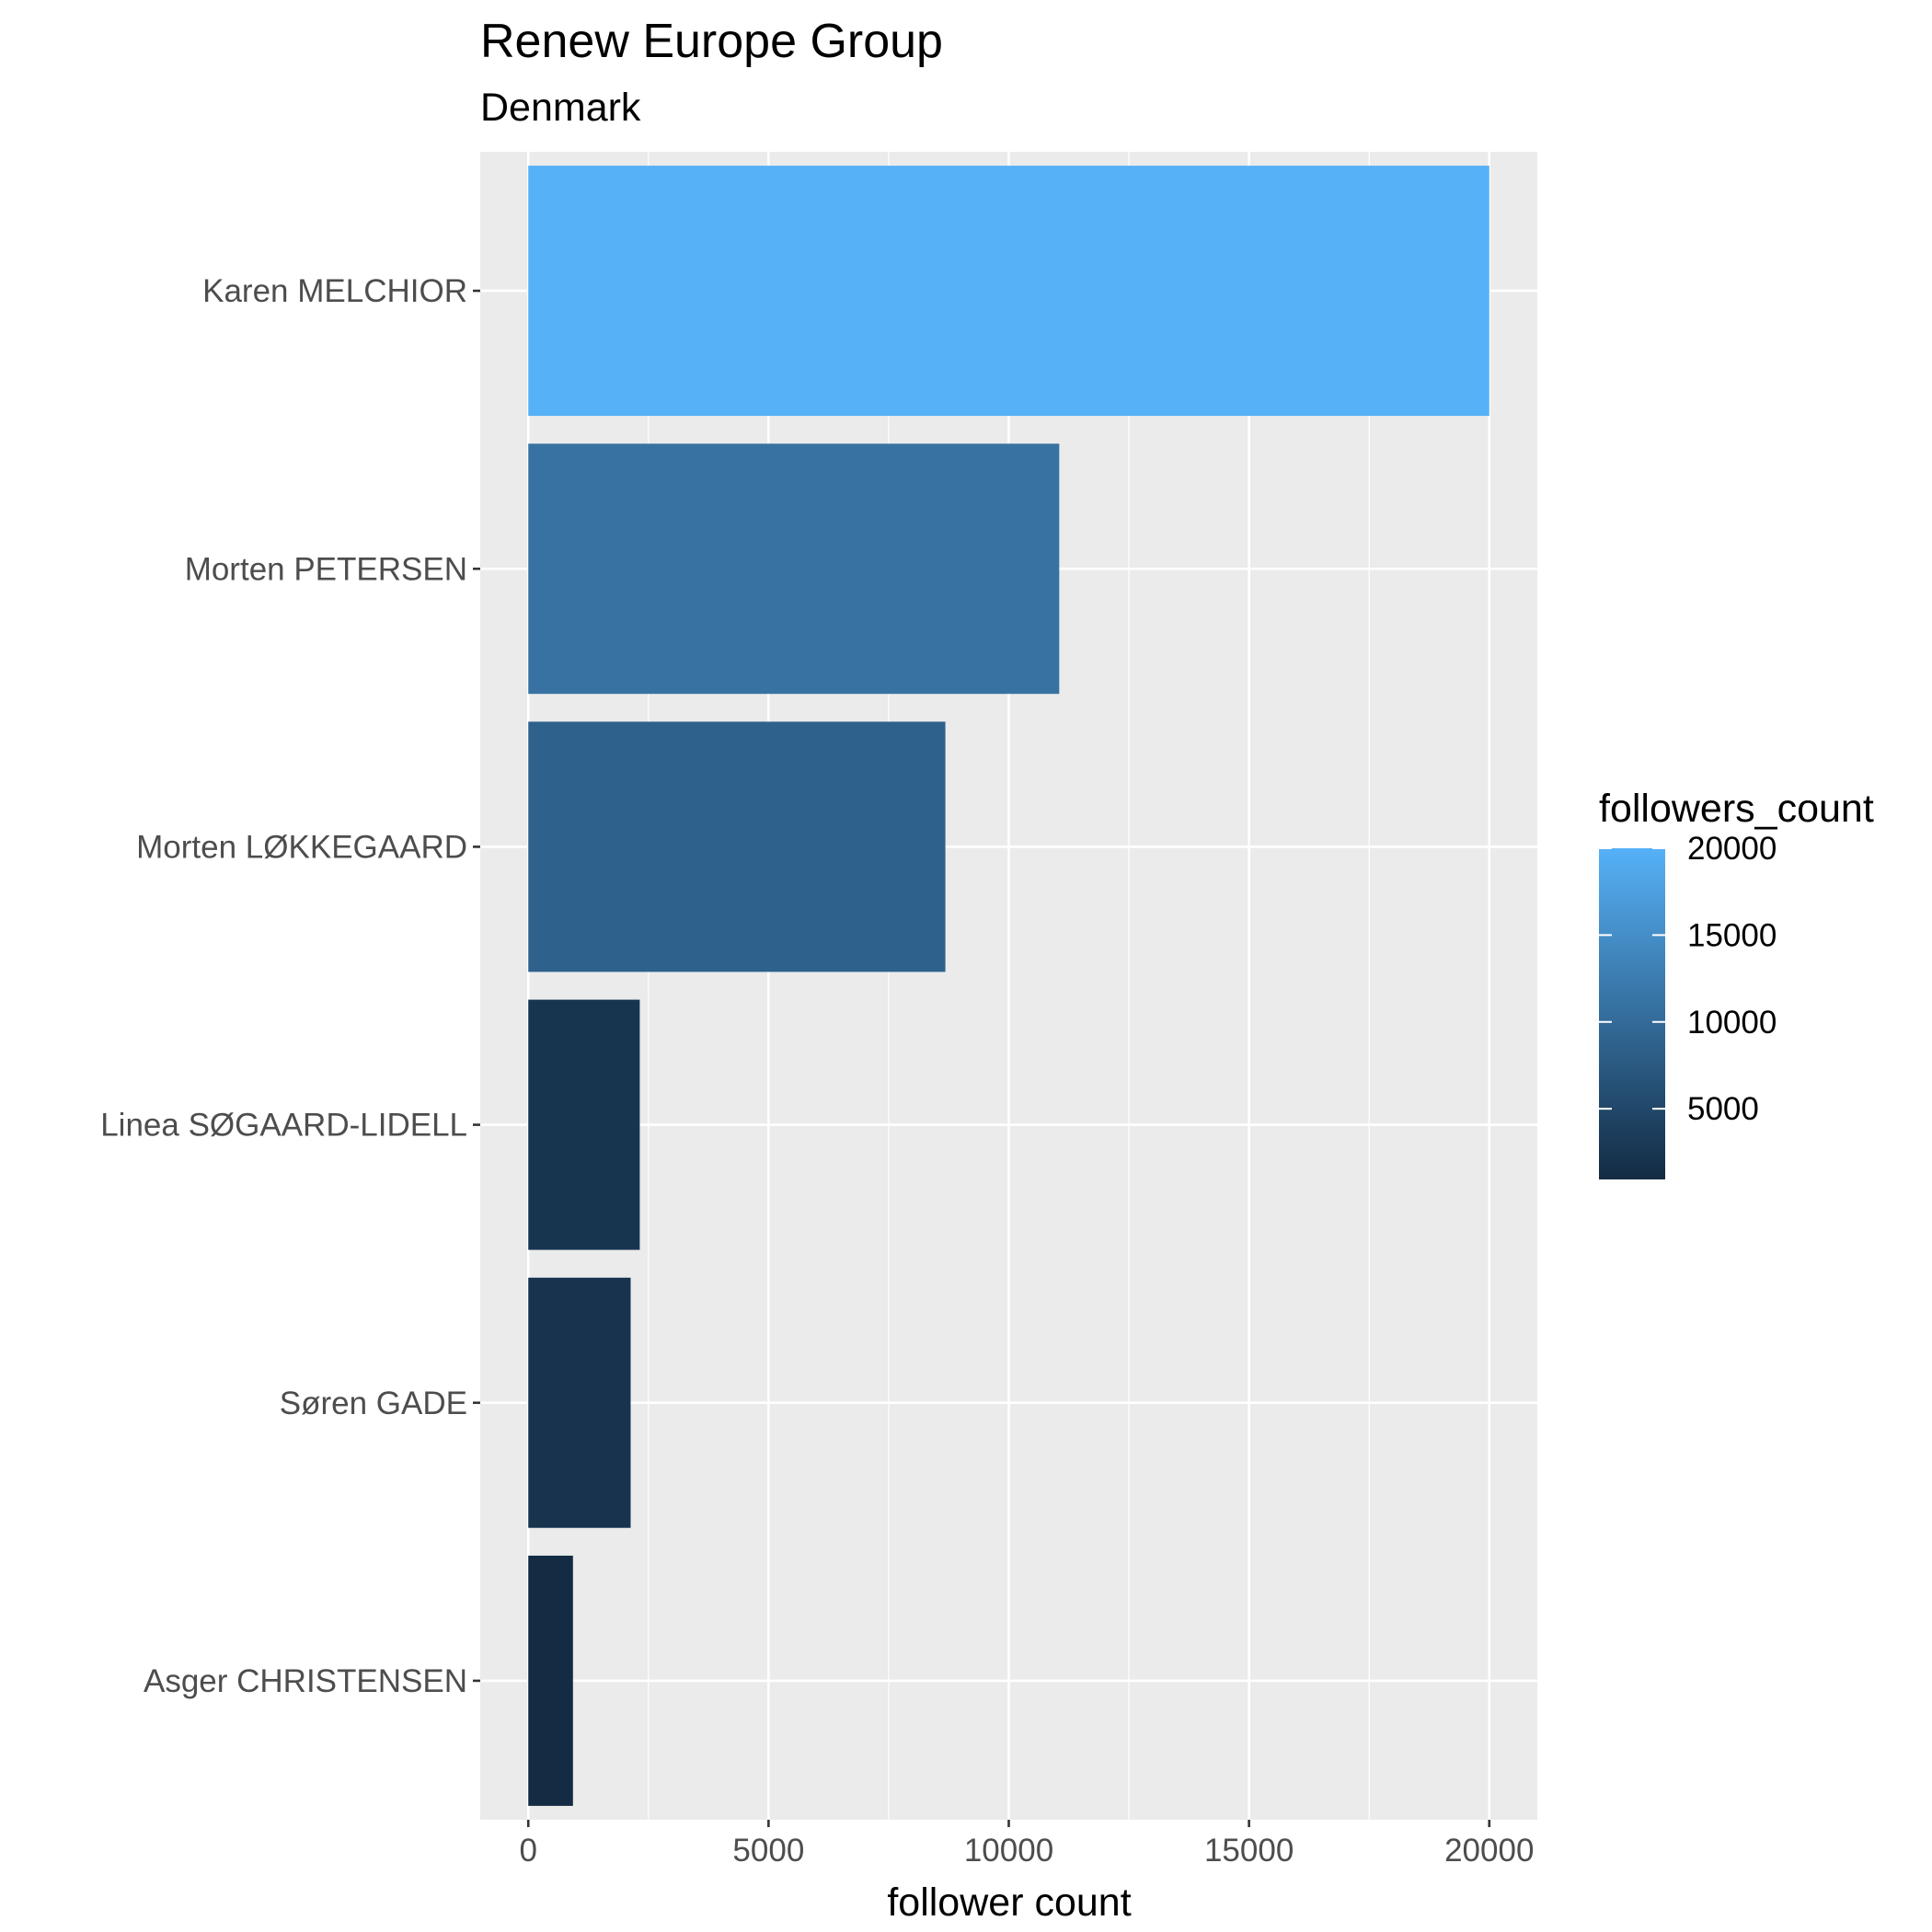  I want to click on legend-title: followers_count, so click(1736, 809).